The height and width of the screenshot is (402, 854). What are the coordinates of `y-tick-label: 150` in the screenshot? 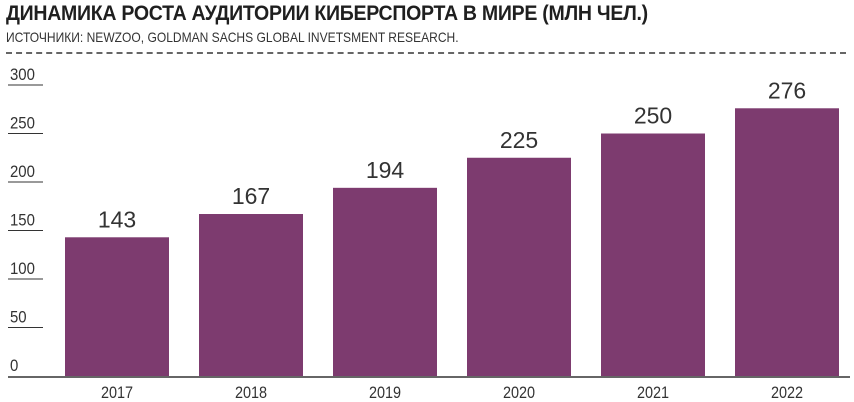 It's located at (22, 221).